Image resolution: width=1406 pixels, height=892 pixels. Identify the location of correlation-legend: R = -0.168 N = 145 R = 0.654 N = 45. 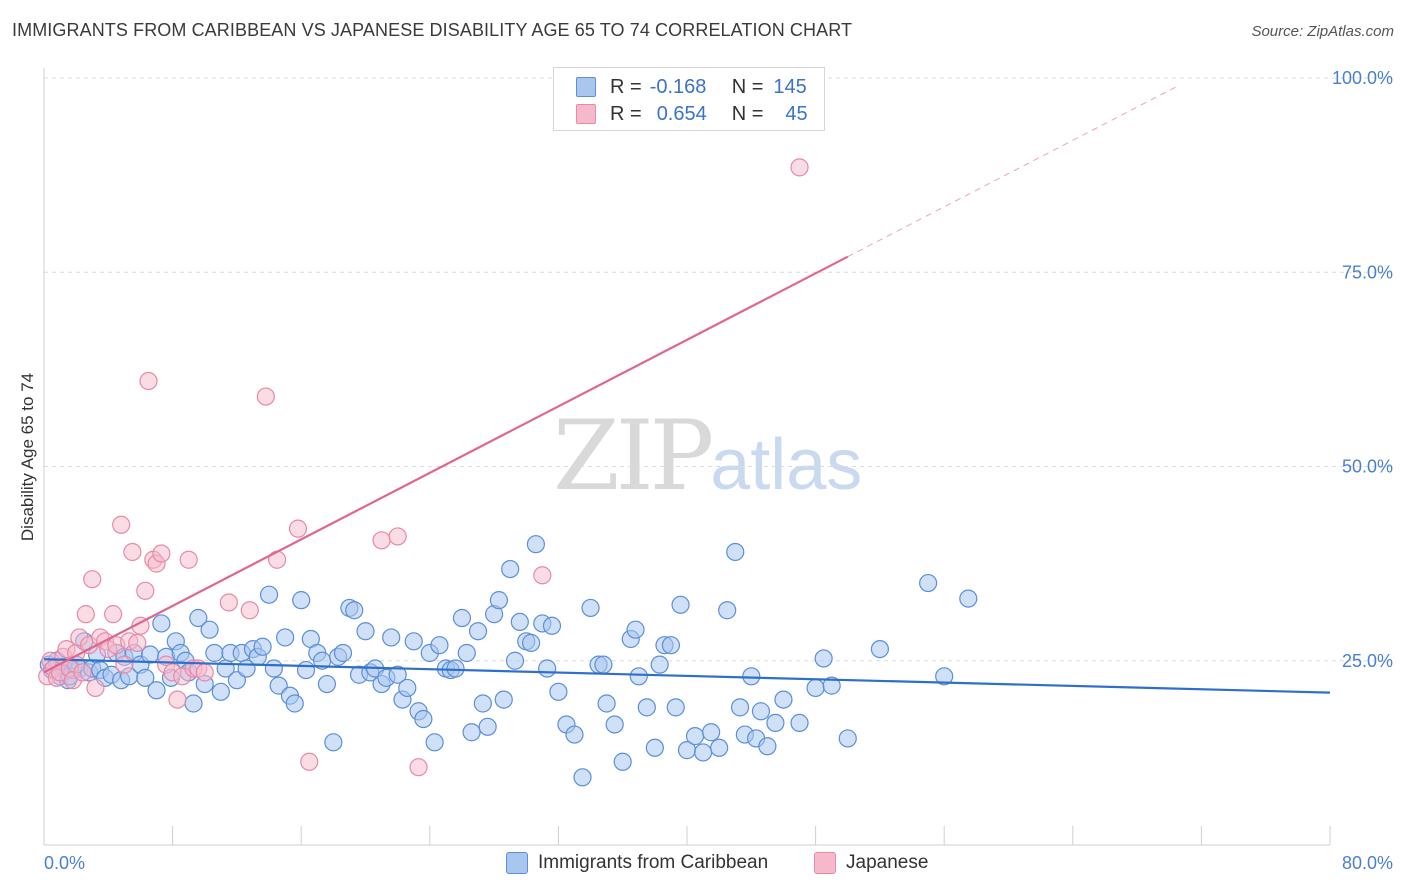
(689, 99).